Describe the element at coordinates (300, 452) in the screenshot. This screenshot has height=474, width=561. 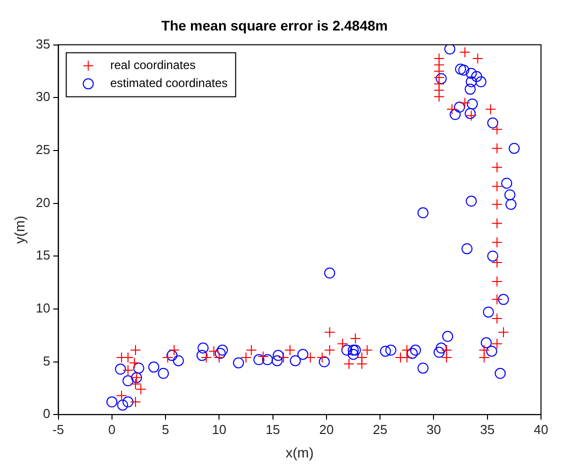
I see `x-axis-title: x(m)` at that location.